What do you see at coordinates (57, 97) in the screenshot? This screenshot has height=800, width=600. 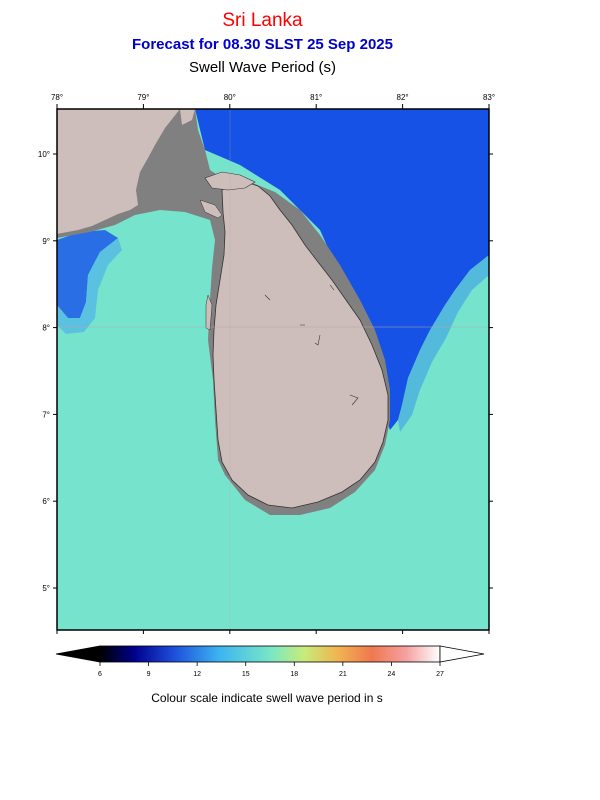 I see `lon-label: 78°` at bounding box center [57, 97].